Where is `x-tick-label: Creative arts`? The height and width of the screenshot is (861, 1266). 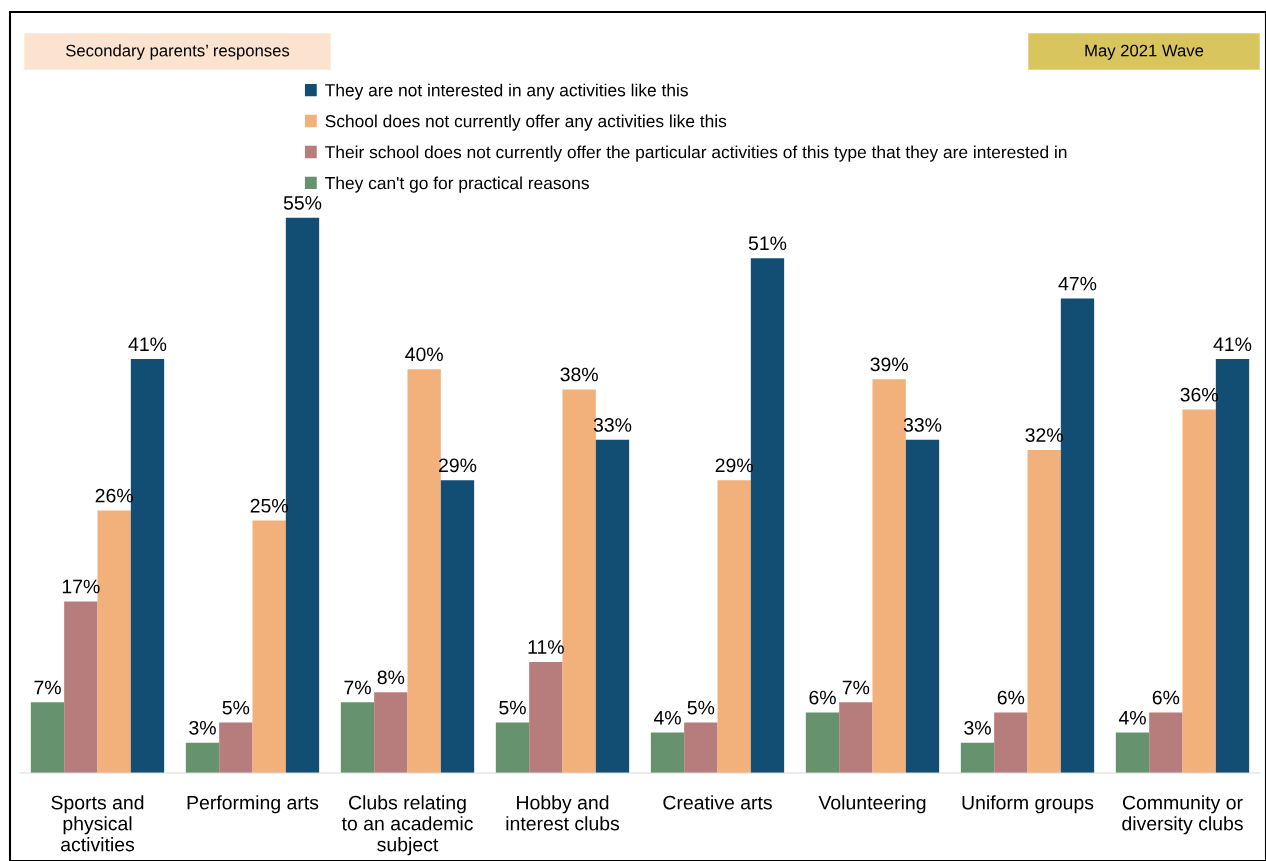 x-tick-label: Creative arts is located at coordinates (717, 802).